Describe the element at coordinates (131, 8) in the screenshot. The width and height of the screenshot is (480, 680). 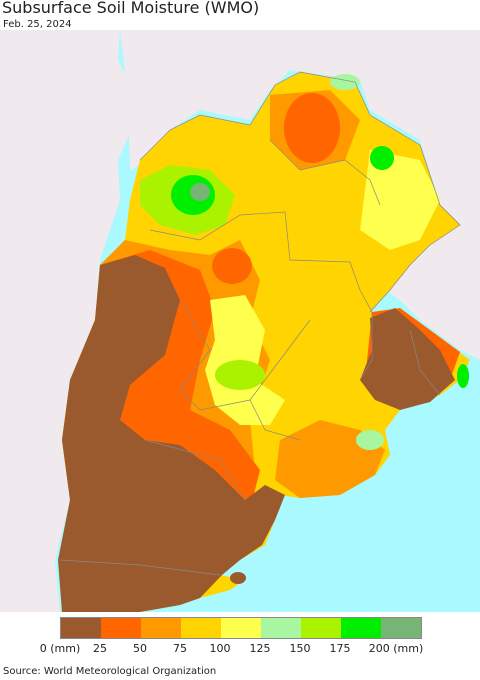
I see `page-title: Subsurface Soil Moisture (WMO)` at that location.